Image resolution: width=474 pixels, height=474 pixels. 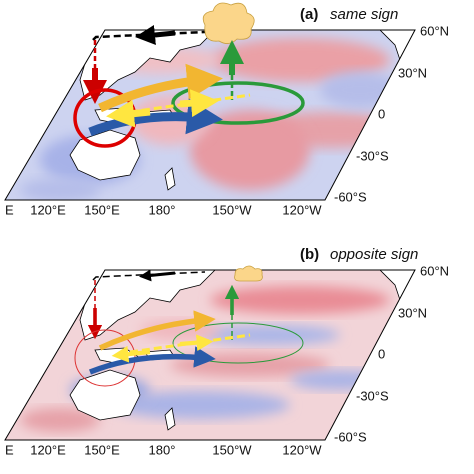 What do you see at coordinates (374, 254) in the screenshot?
I see `panel-title: opposite sign` at bounding box center [374, 254].